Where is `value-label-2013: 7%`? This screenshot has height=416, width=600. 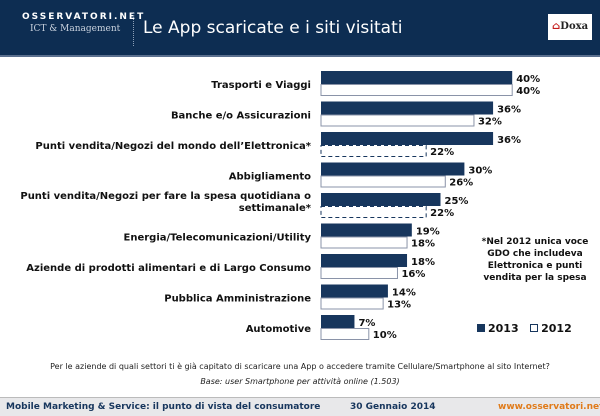
value-label-2013: 7% is located at coordinates (366, 323).